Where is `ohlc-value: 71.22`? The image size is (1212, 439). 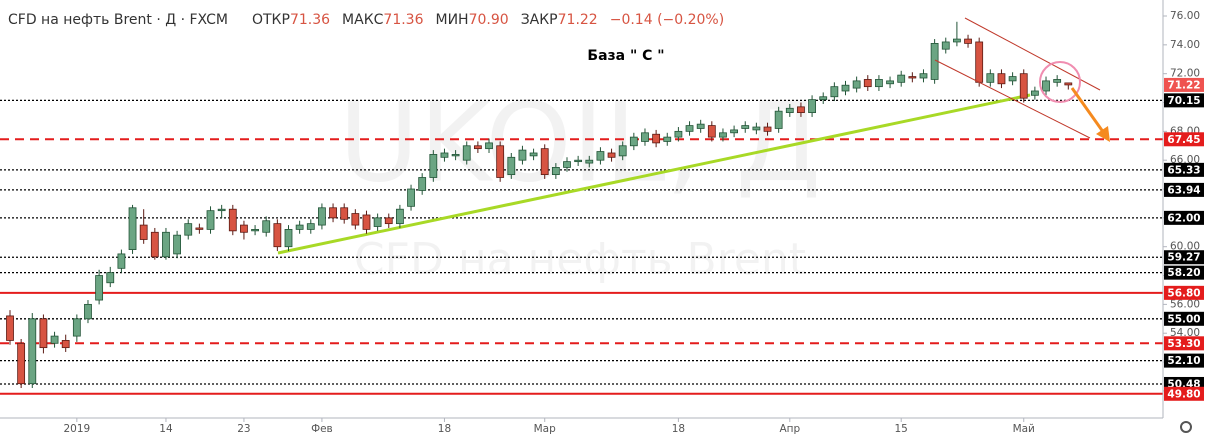
ohlc-value: 71.22 is located at coordinates (578, 20).